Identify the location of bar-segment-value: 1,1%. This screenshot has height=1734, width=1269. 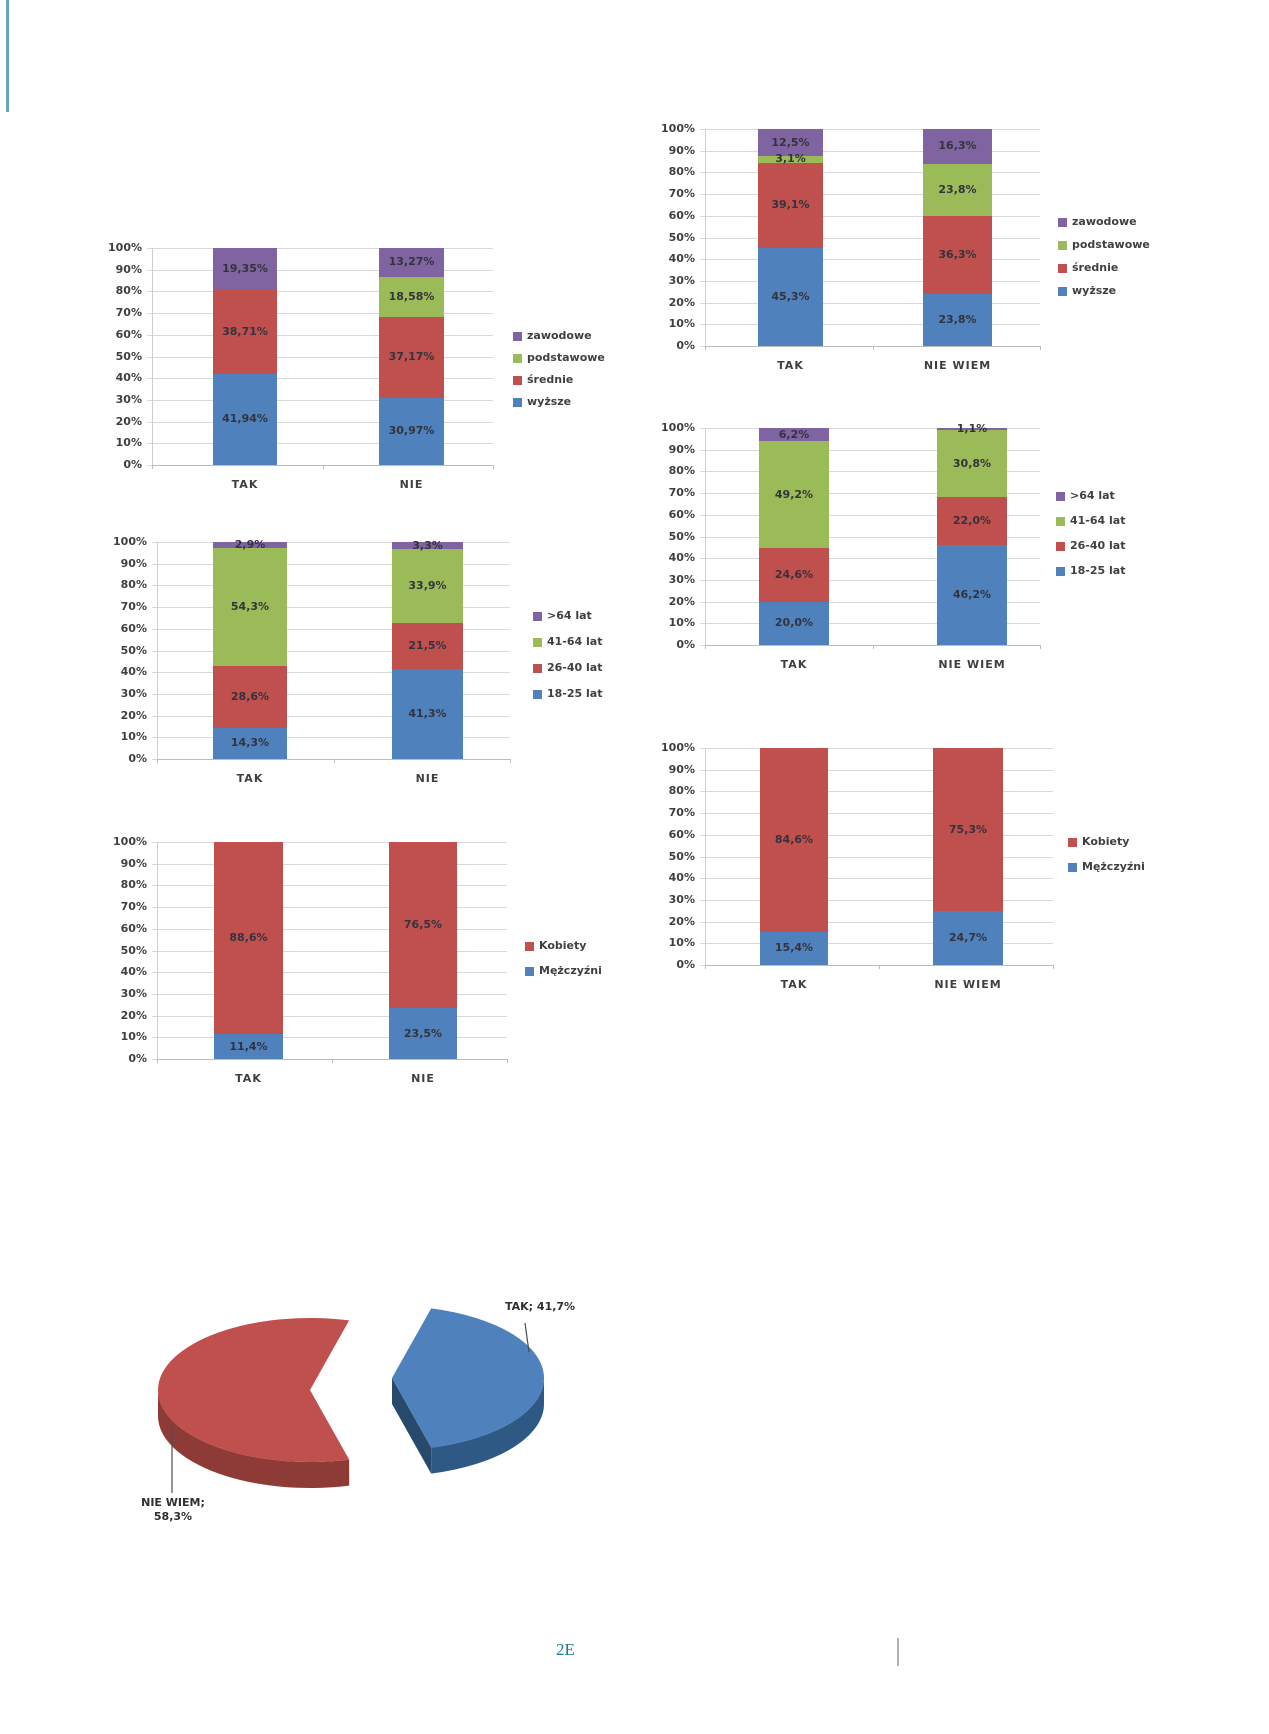
(972, 428).